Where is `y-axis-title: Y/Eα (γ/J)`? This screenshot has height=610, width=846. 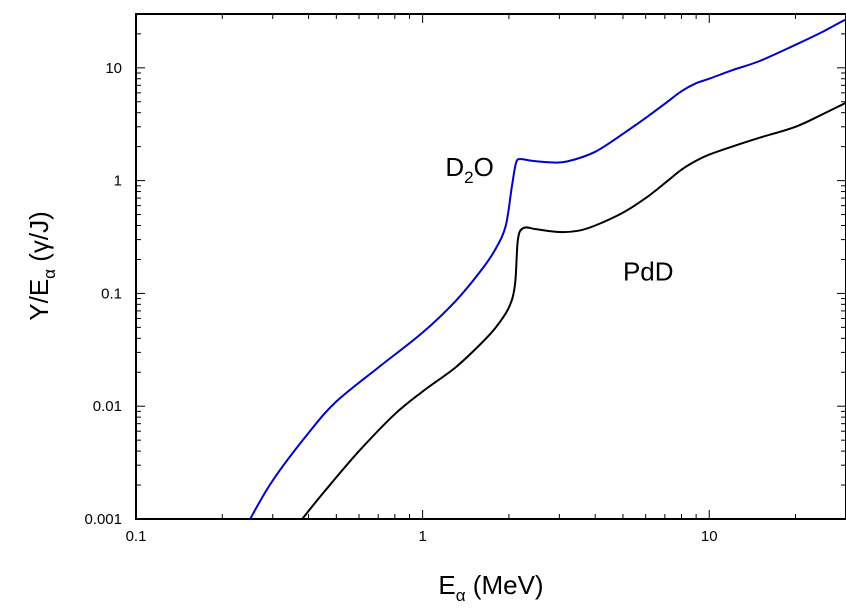
y-axis-title: Y/Eα (γ/J) is located at coordinates (41, 266).